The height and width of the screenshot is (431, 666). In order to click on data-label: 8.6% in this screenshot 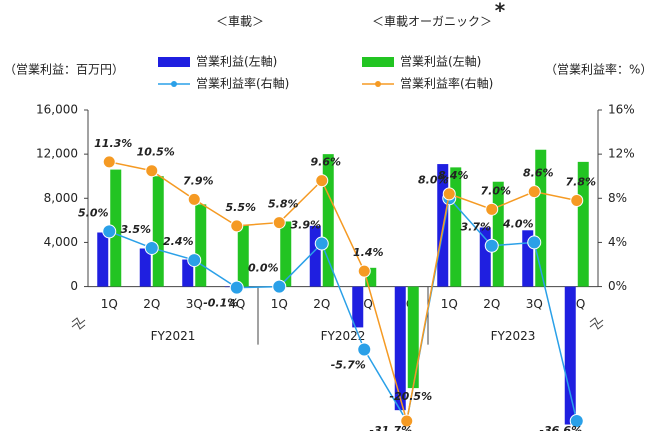, I will do `click(538, 173)`.